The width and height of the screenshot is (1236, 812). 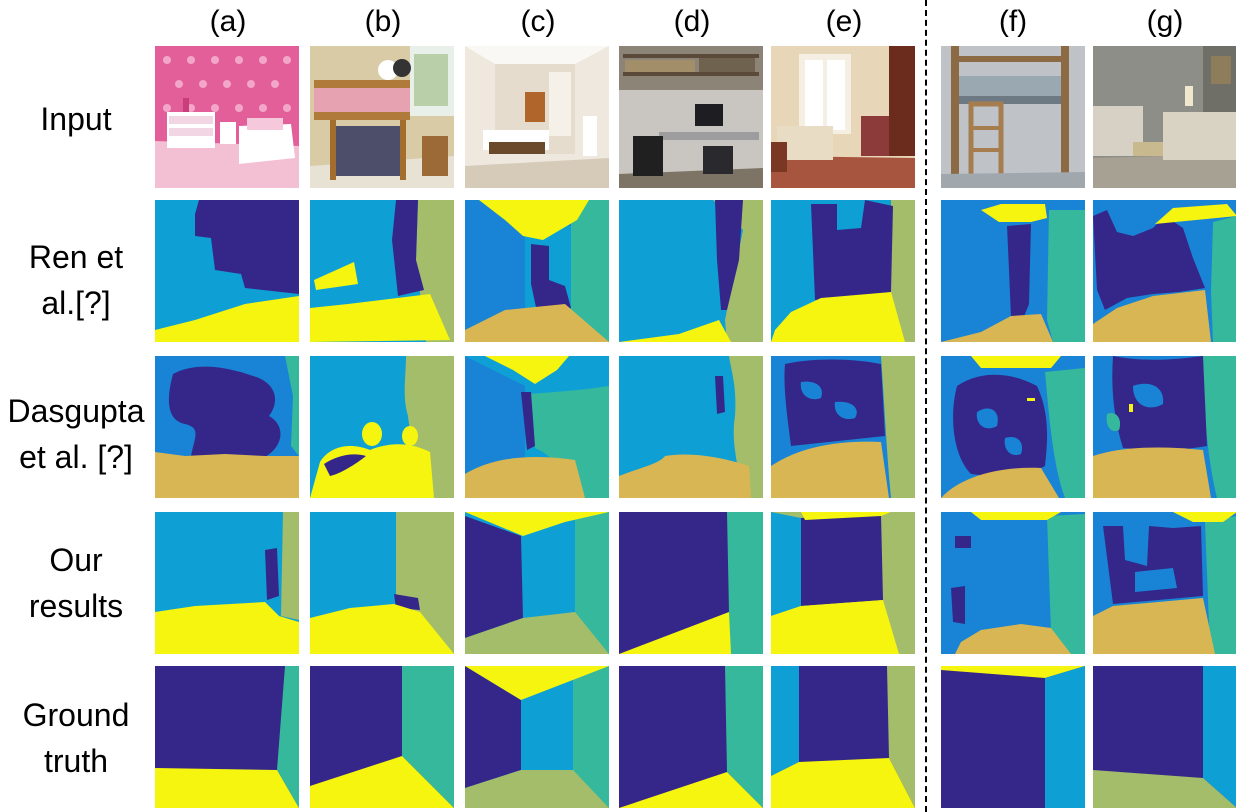 I want to click on column-label-a: (a), so click(x=228, y=21).